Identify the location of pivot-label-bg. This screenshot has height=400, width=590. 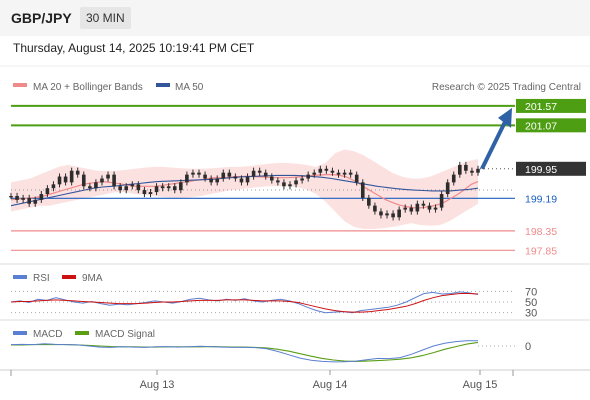
(551, 198).